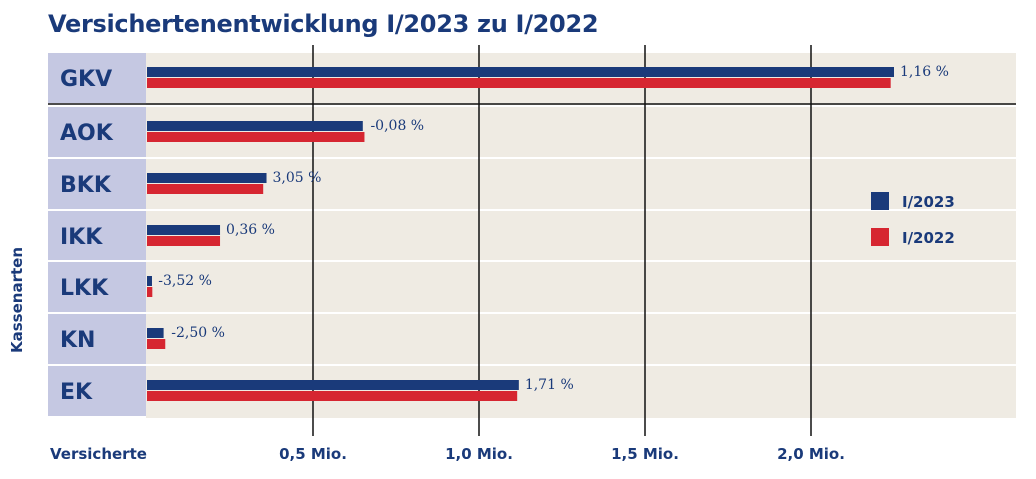  I want to click on bar-ikk-i-2023, so click(184, 230).